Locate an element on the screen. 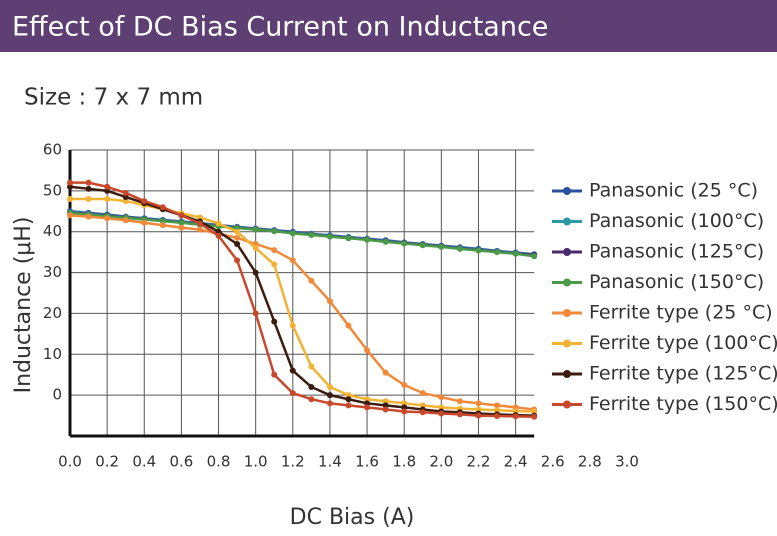  y-tick-label: 10 is located at coordinates (52, 354).